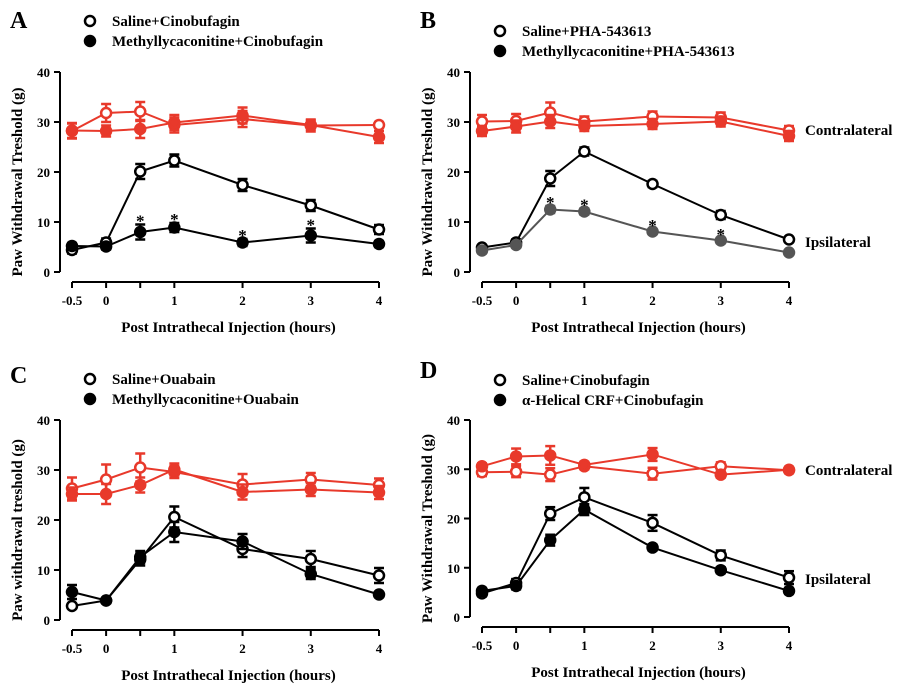 The height and width of the screenshot is (690, 921). Describe the element at coordinates (638, 328) in the screenshot. I see `x-axis-label: Post Intrathecal Injection (hours)` at that location.